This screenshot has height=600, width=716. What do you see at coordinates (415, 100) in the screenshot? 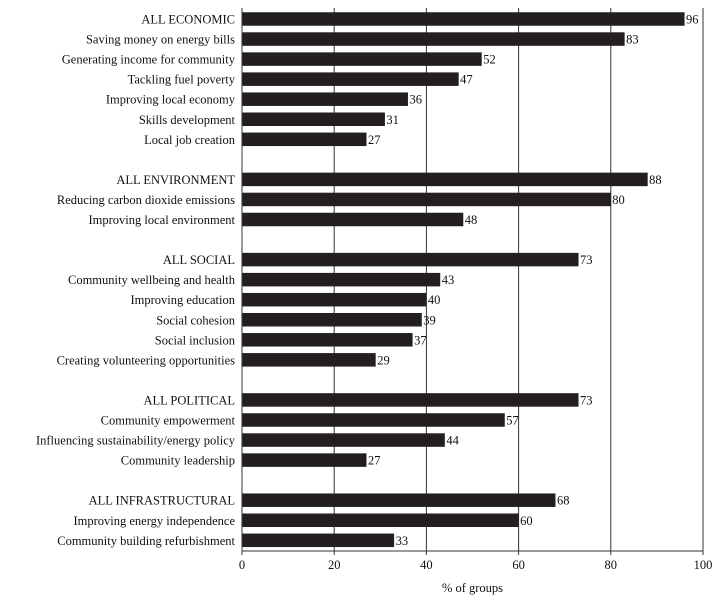
I see `value-label: 36` at bounding box center [415, 100].